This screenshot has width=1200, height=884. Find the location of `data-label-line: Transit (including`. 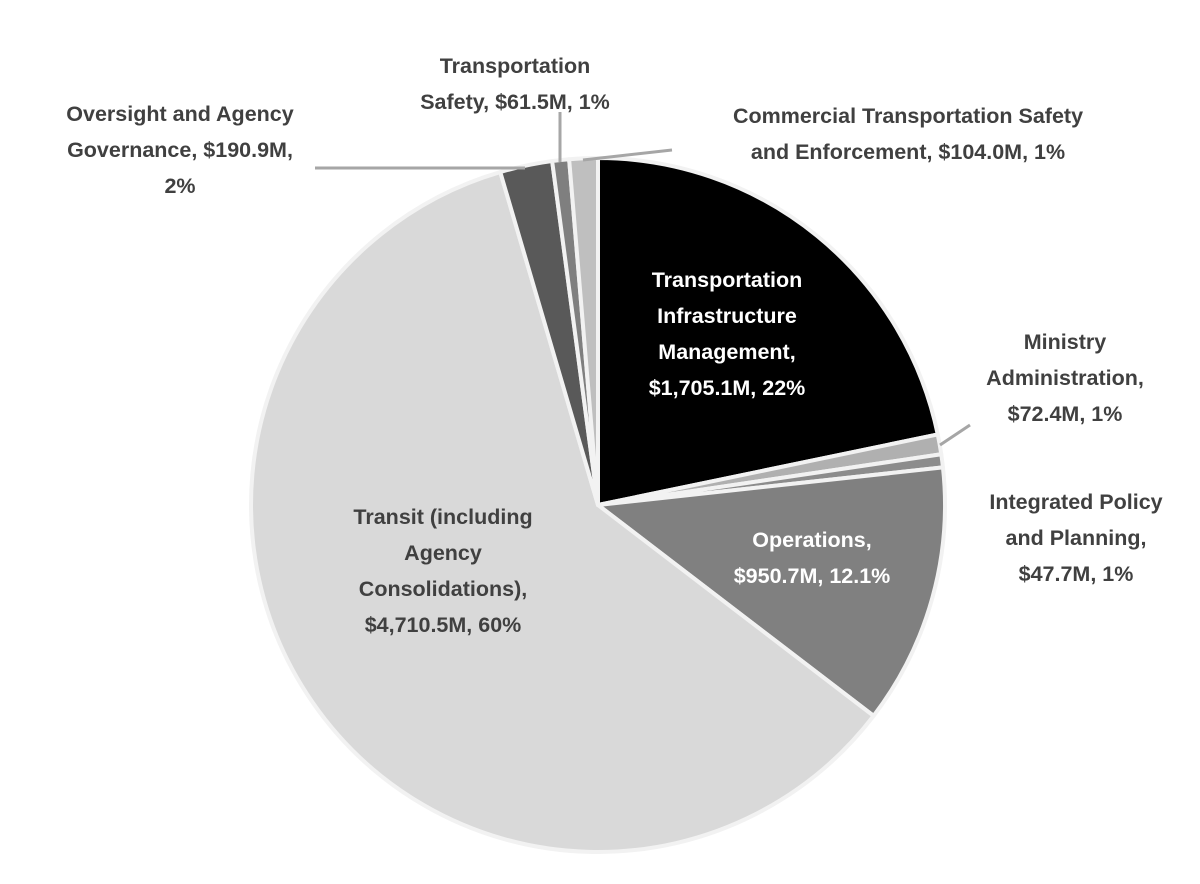

data-label-line: Transit (including is located at coordinates (443, 517).